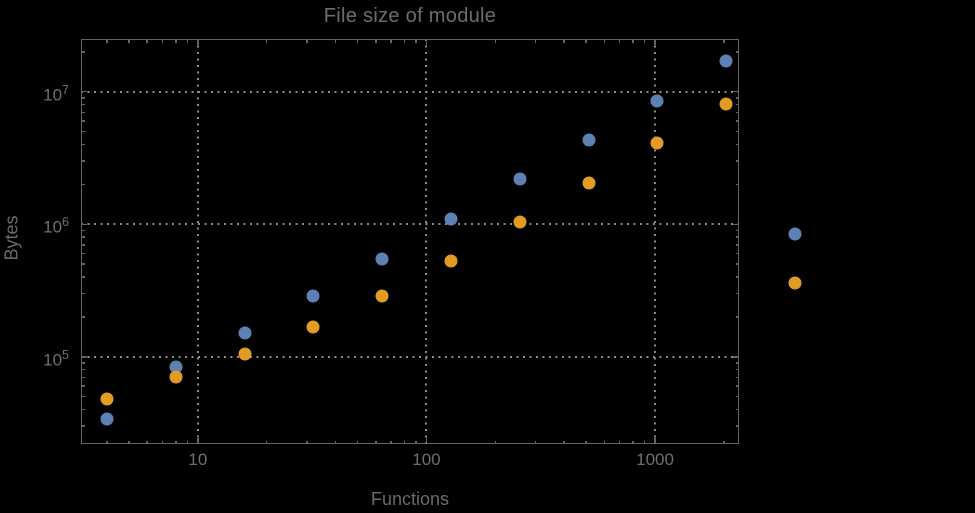  I want to click on x-tick-label: 1000, so click(655, 459).